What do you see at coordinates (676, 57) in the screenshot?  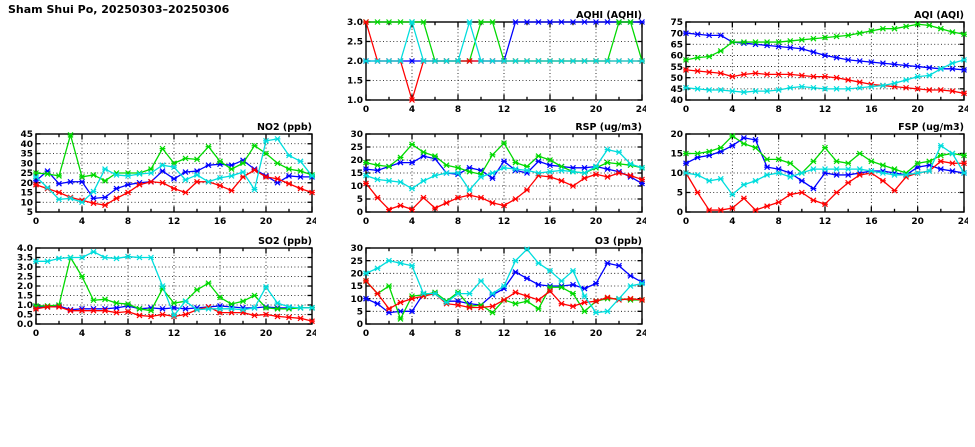 I see `y-tick-label: 60` at bounding box center [676, 57].